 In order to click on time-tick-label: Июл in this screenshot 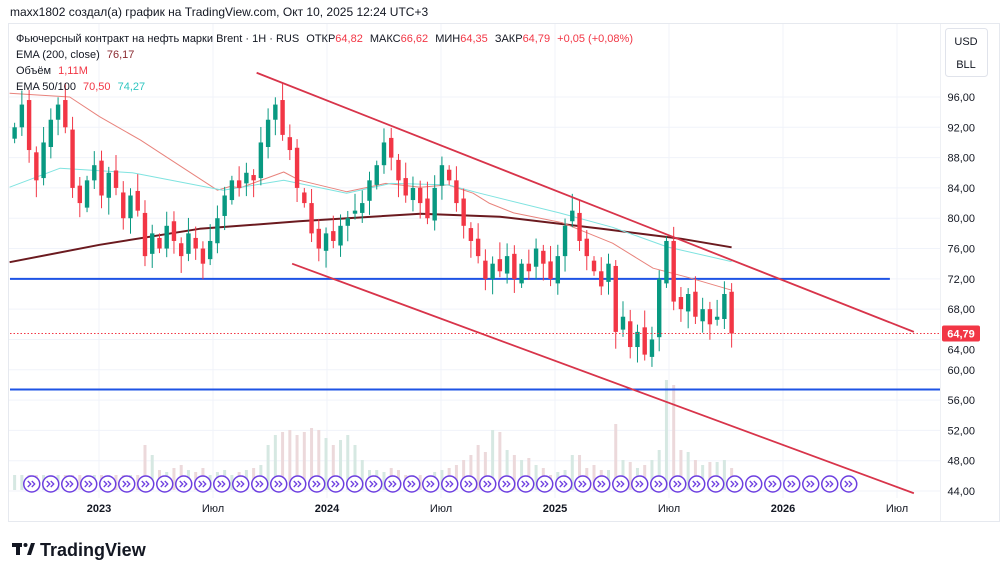, I will do `click(441, 509)`.